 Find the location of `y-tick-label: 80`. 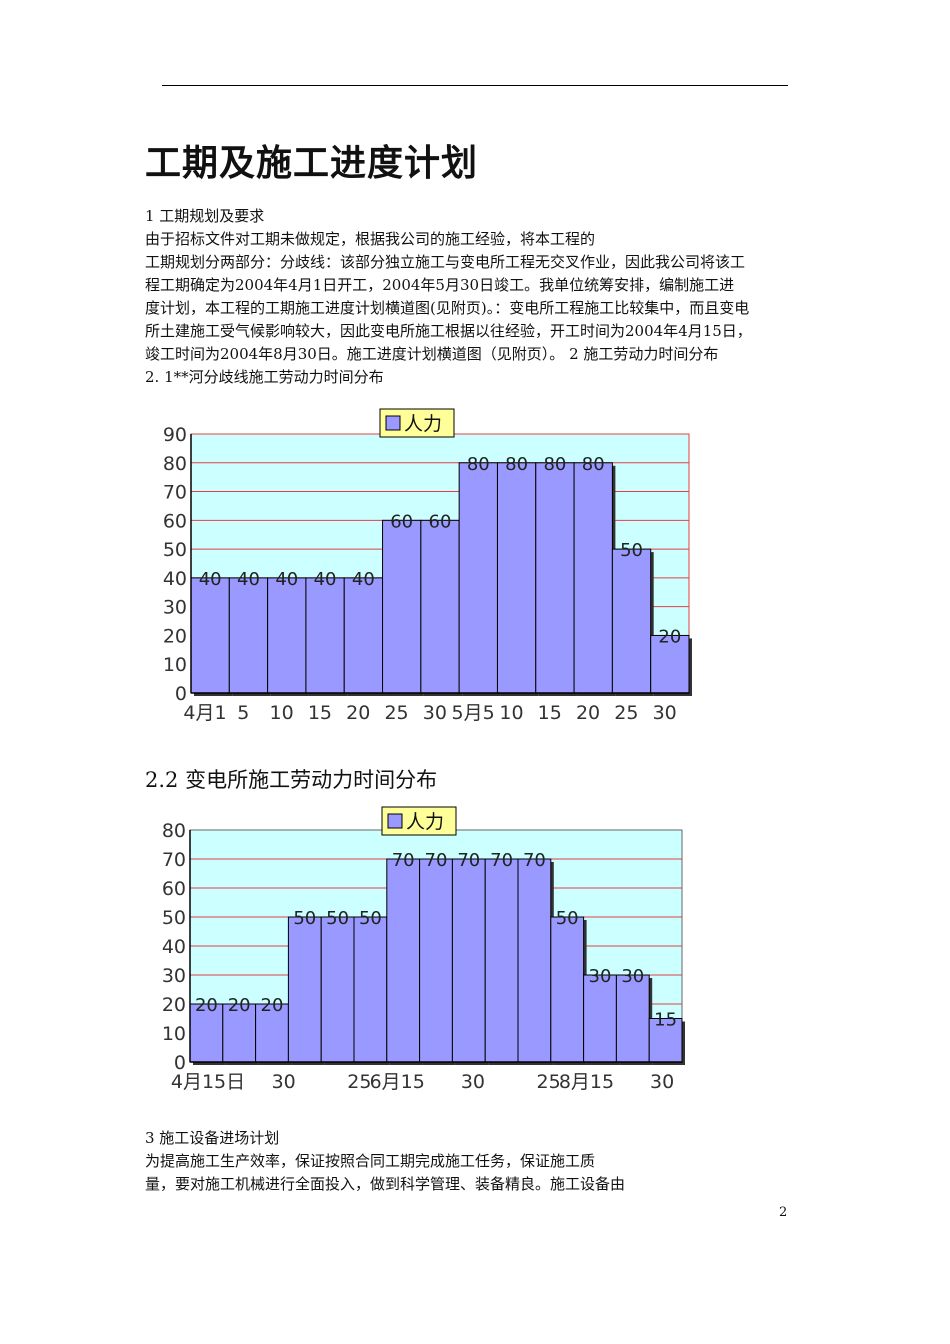

y-tick-label: 80 is located at coordinates (175, 464).